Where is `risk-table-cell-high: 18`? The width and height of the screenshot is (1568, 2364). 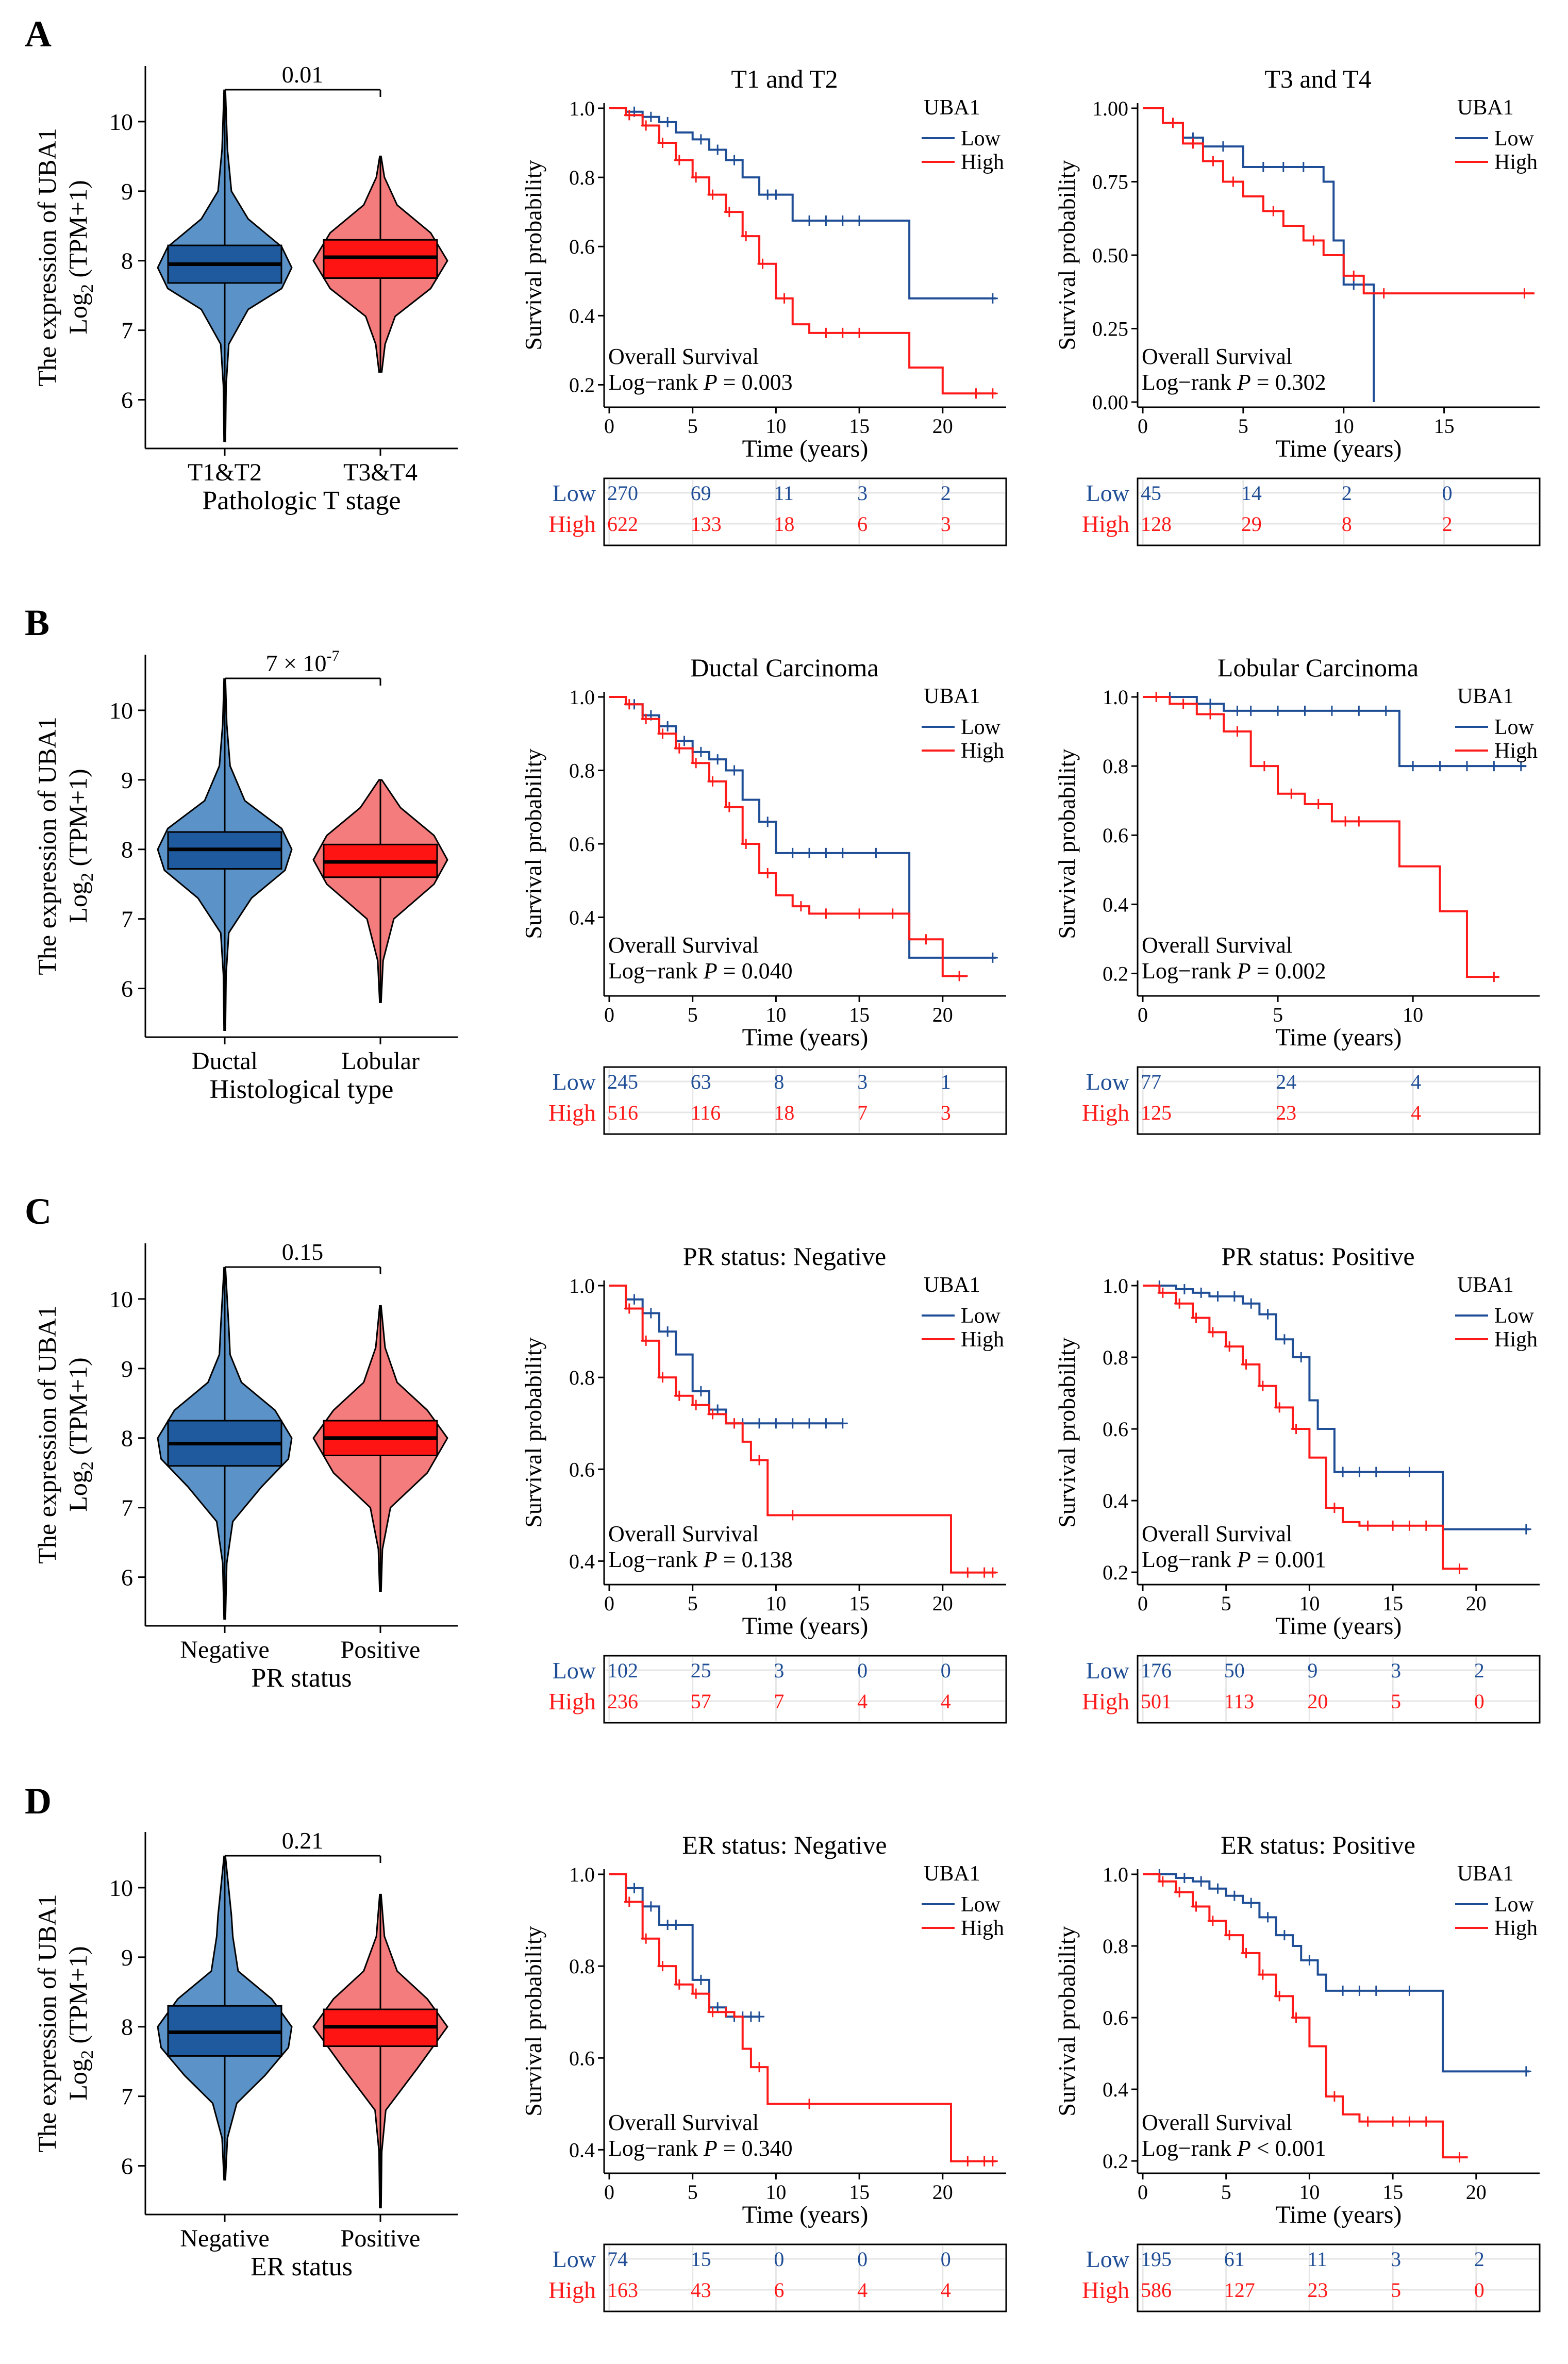 risk-table-cell-high: 18 is located at coordinates (784, 1112).